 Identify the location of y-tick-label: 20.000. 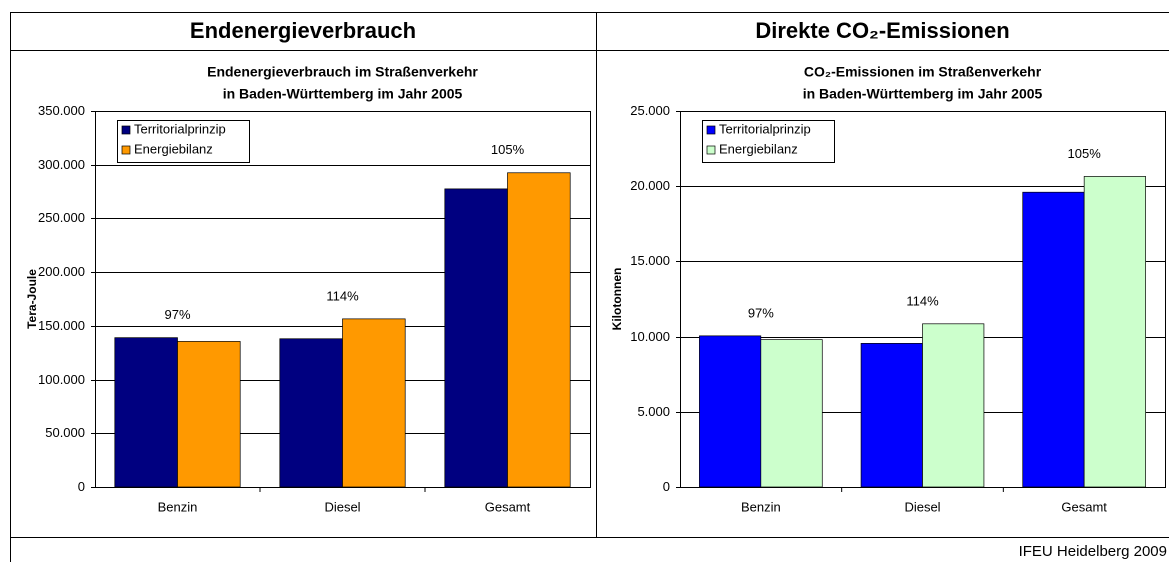
(650, 185).